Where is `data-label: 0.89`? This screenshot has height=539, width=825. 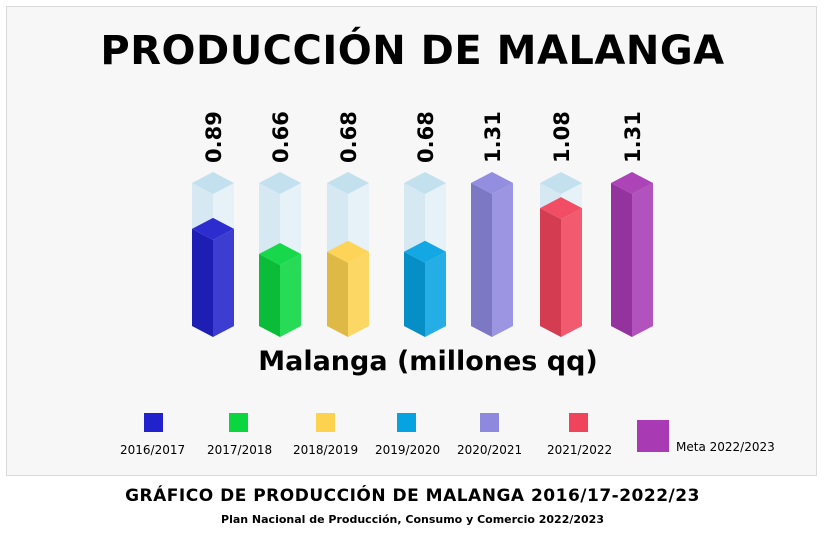
data-label: 0.89 is located at coordinates (214, 137).